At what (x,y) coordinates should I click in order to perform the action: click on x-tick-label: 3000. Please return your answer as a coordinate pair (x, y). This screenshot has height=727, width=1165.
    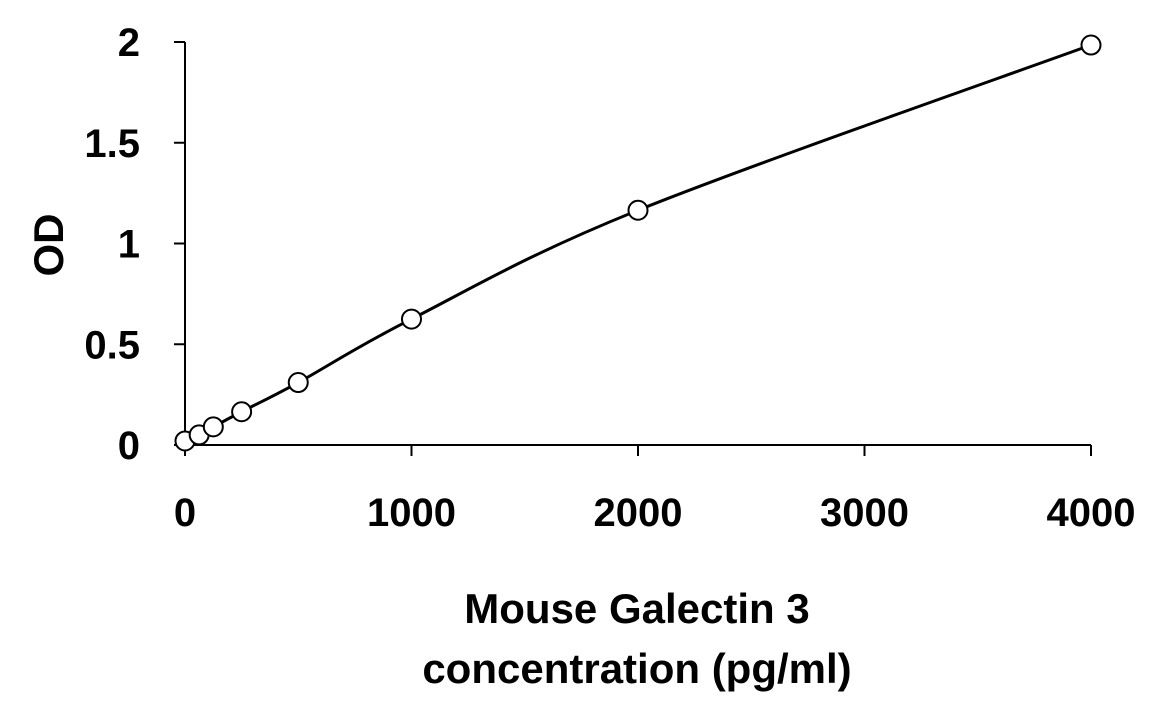
    Looking at the image, I should click on (864, 513).